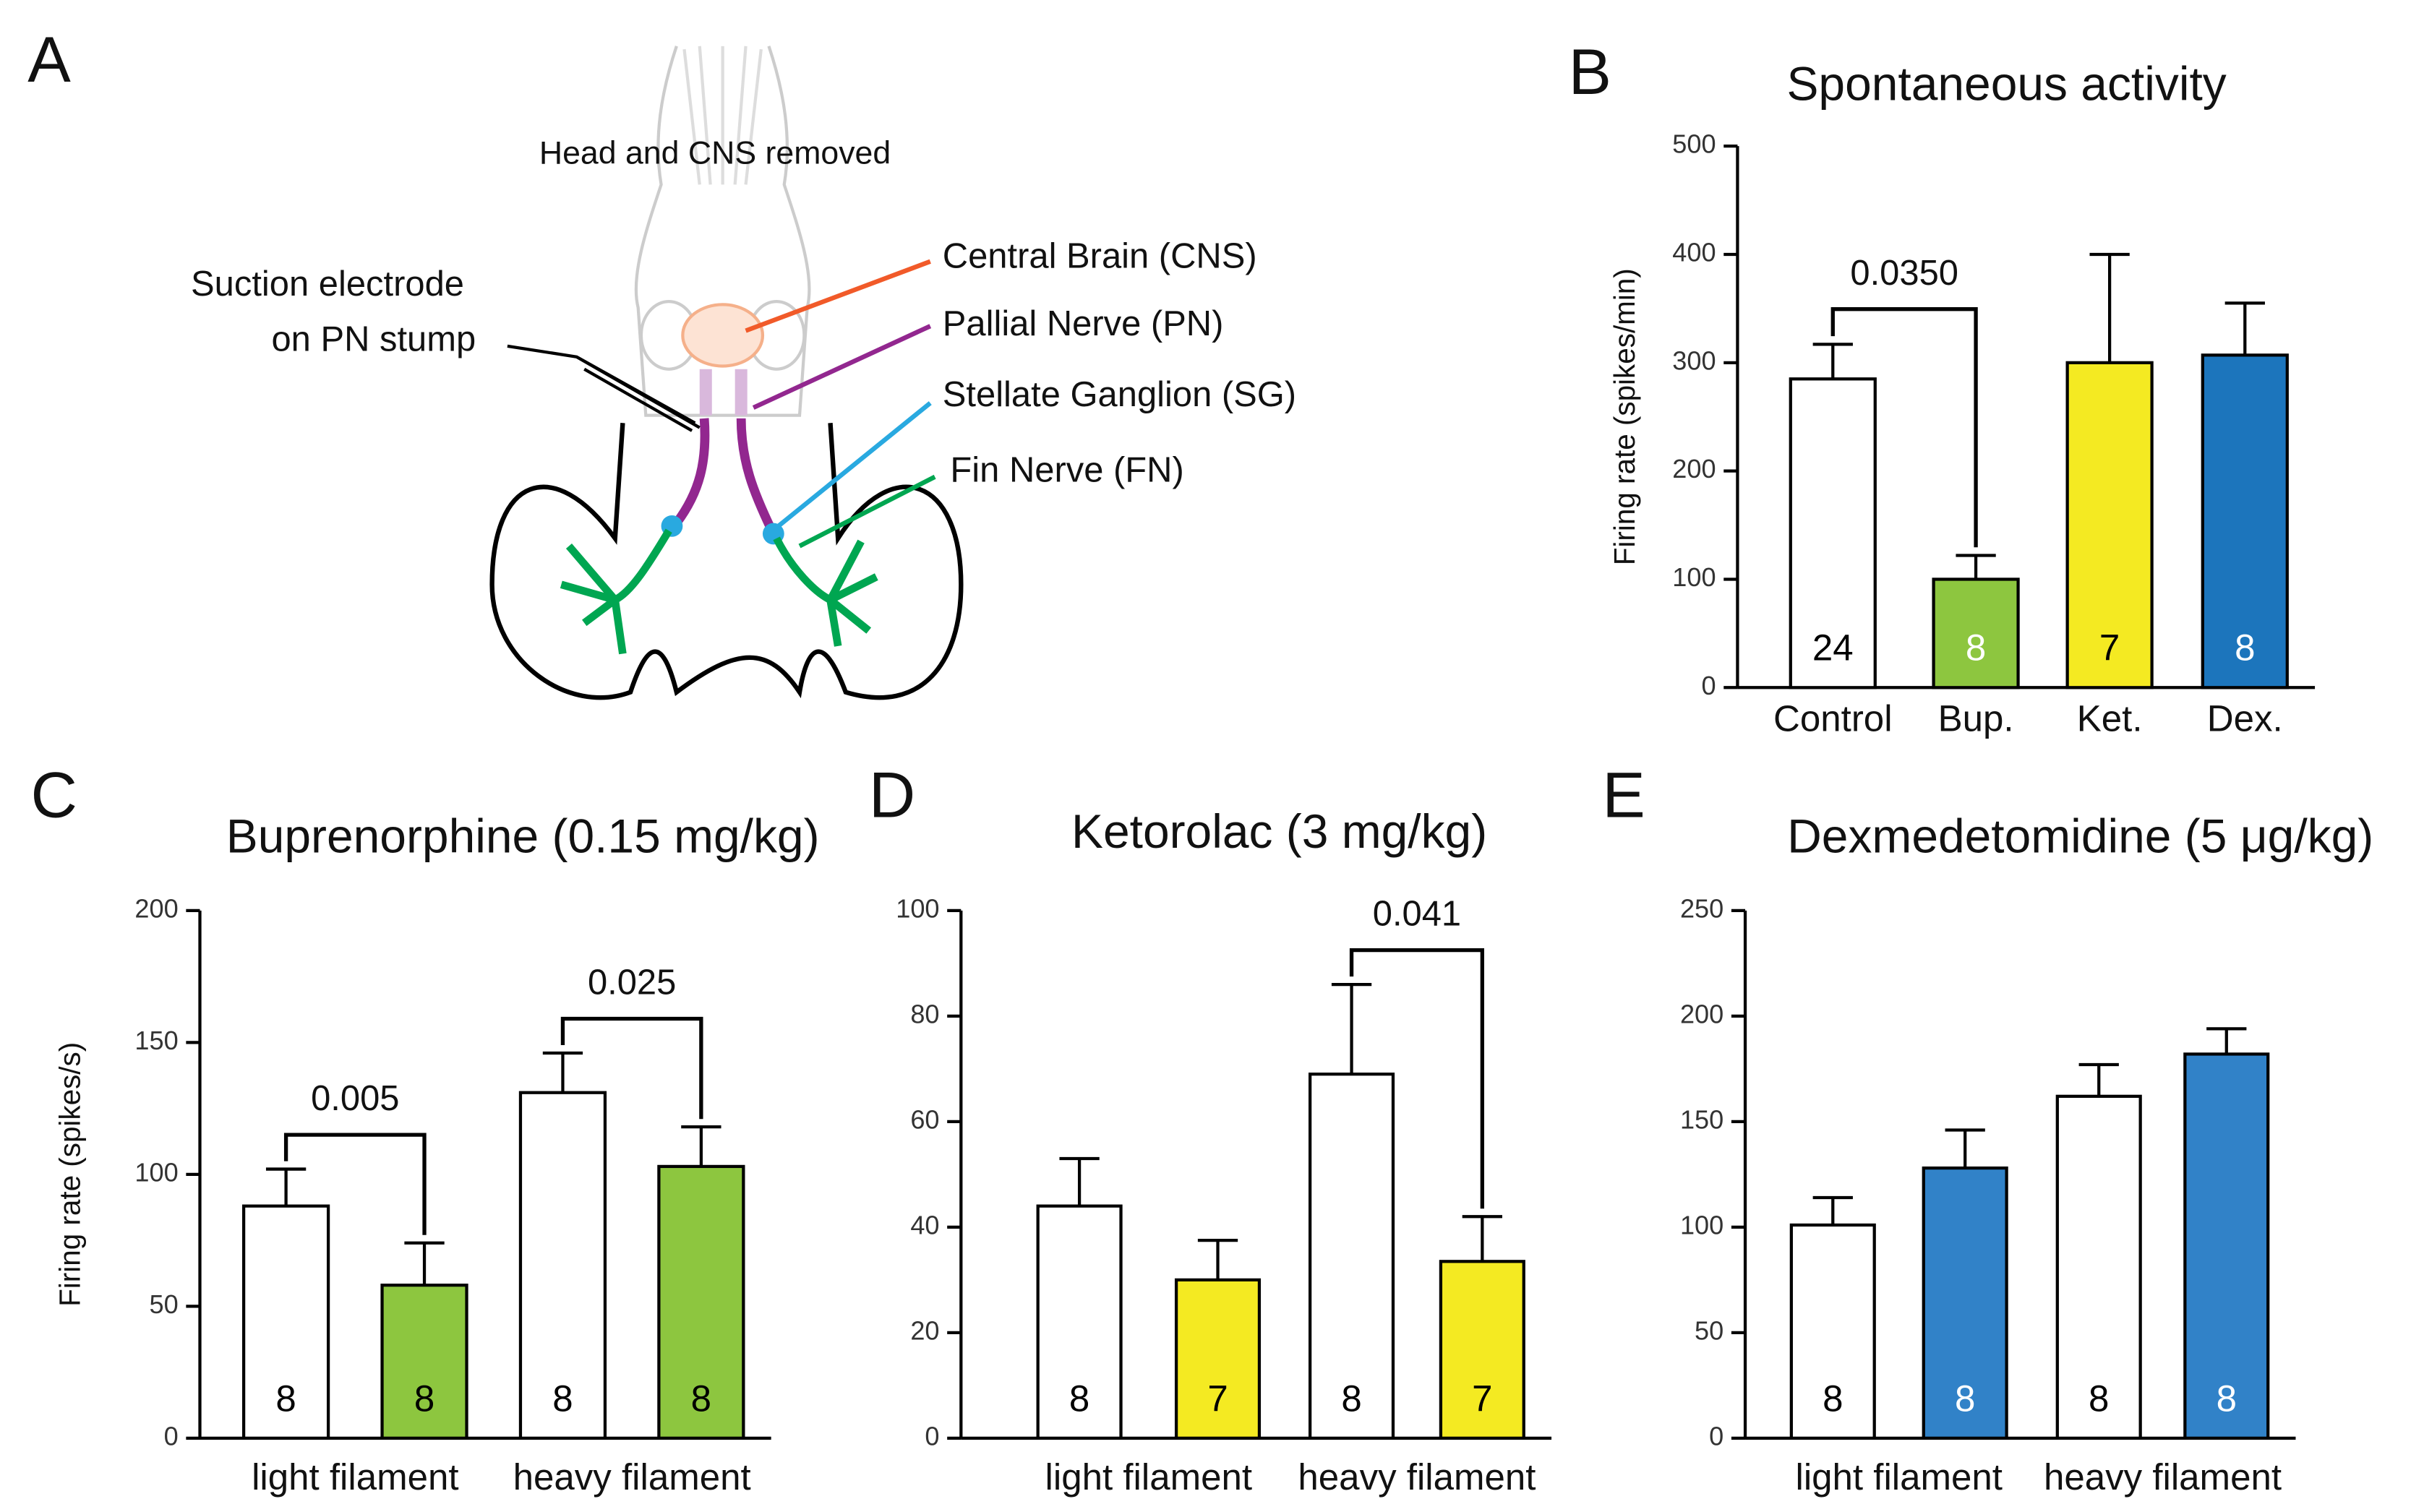 The width and height of the screenshot is (2411, 1512). I want to click on y-axis-label: Firing rate (spikes/min), so click(1624, 416).